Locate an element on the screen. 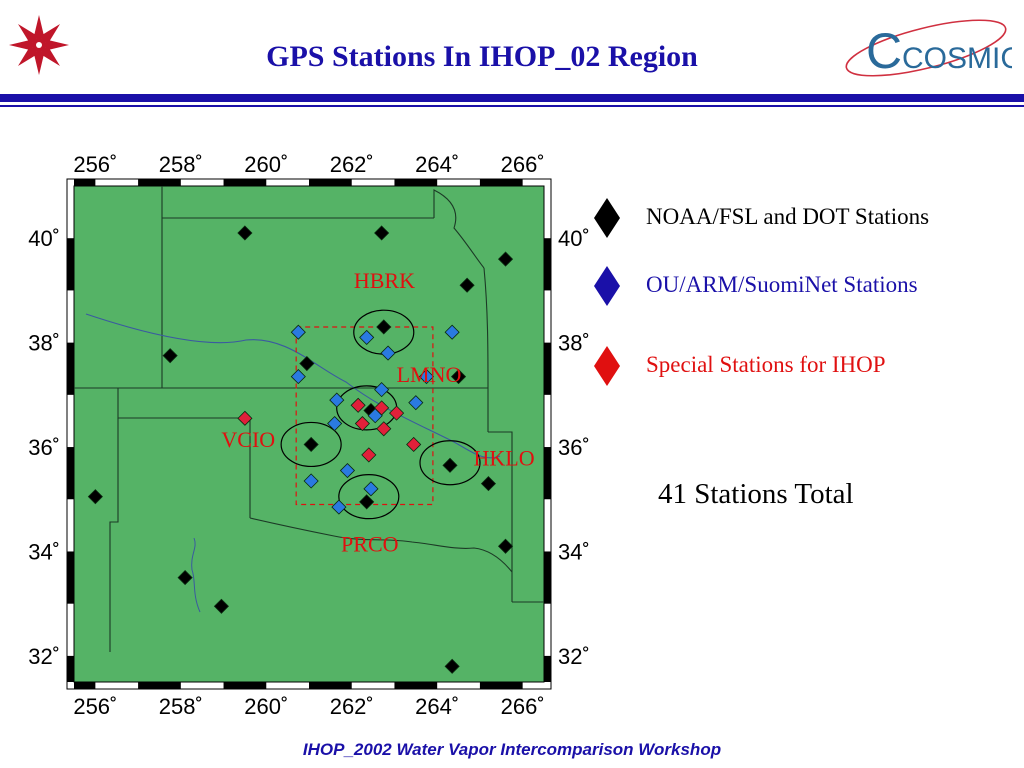  lat-tick-label-right: 38˚ is located at coordinates (574, 343).